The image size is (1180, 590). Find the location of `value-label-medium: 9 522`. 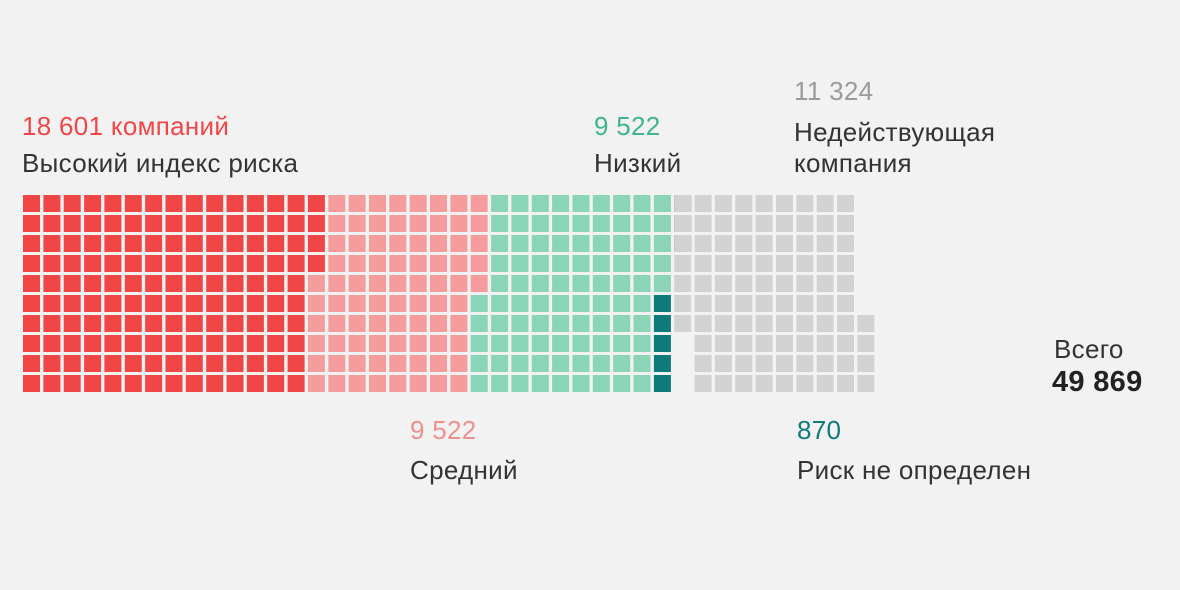

value-label-medium: 9 522 is located at coordinates (443, 430).